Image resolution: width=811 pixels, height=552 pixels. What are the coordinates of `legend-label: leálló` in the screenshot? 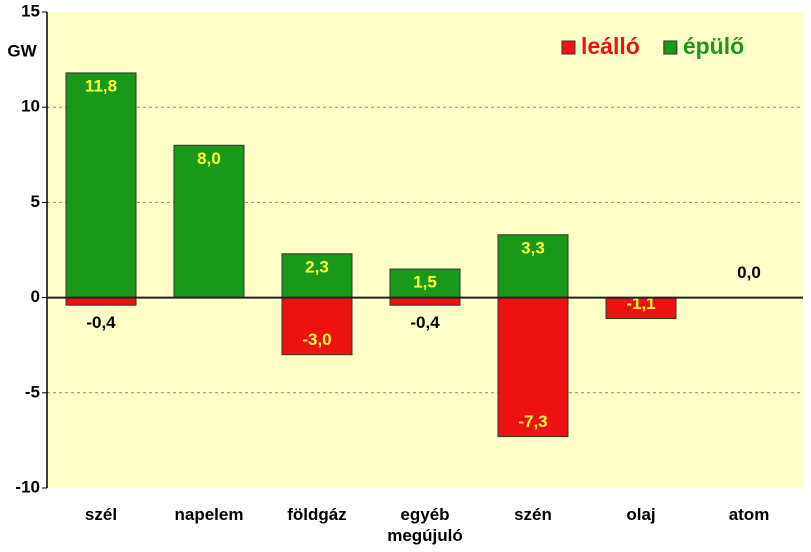 It's located at (610, 46).